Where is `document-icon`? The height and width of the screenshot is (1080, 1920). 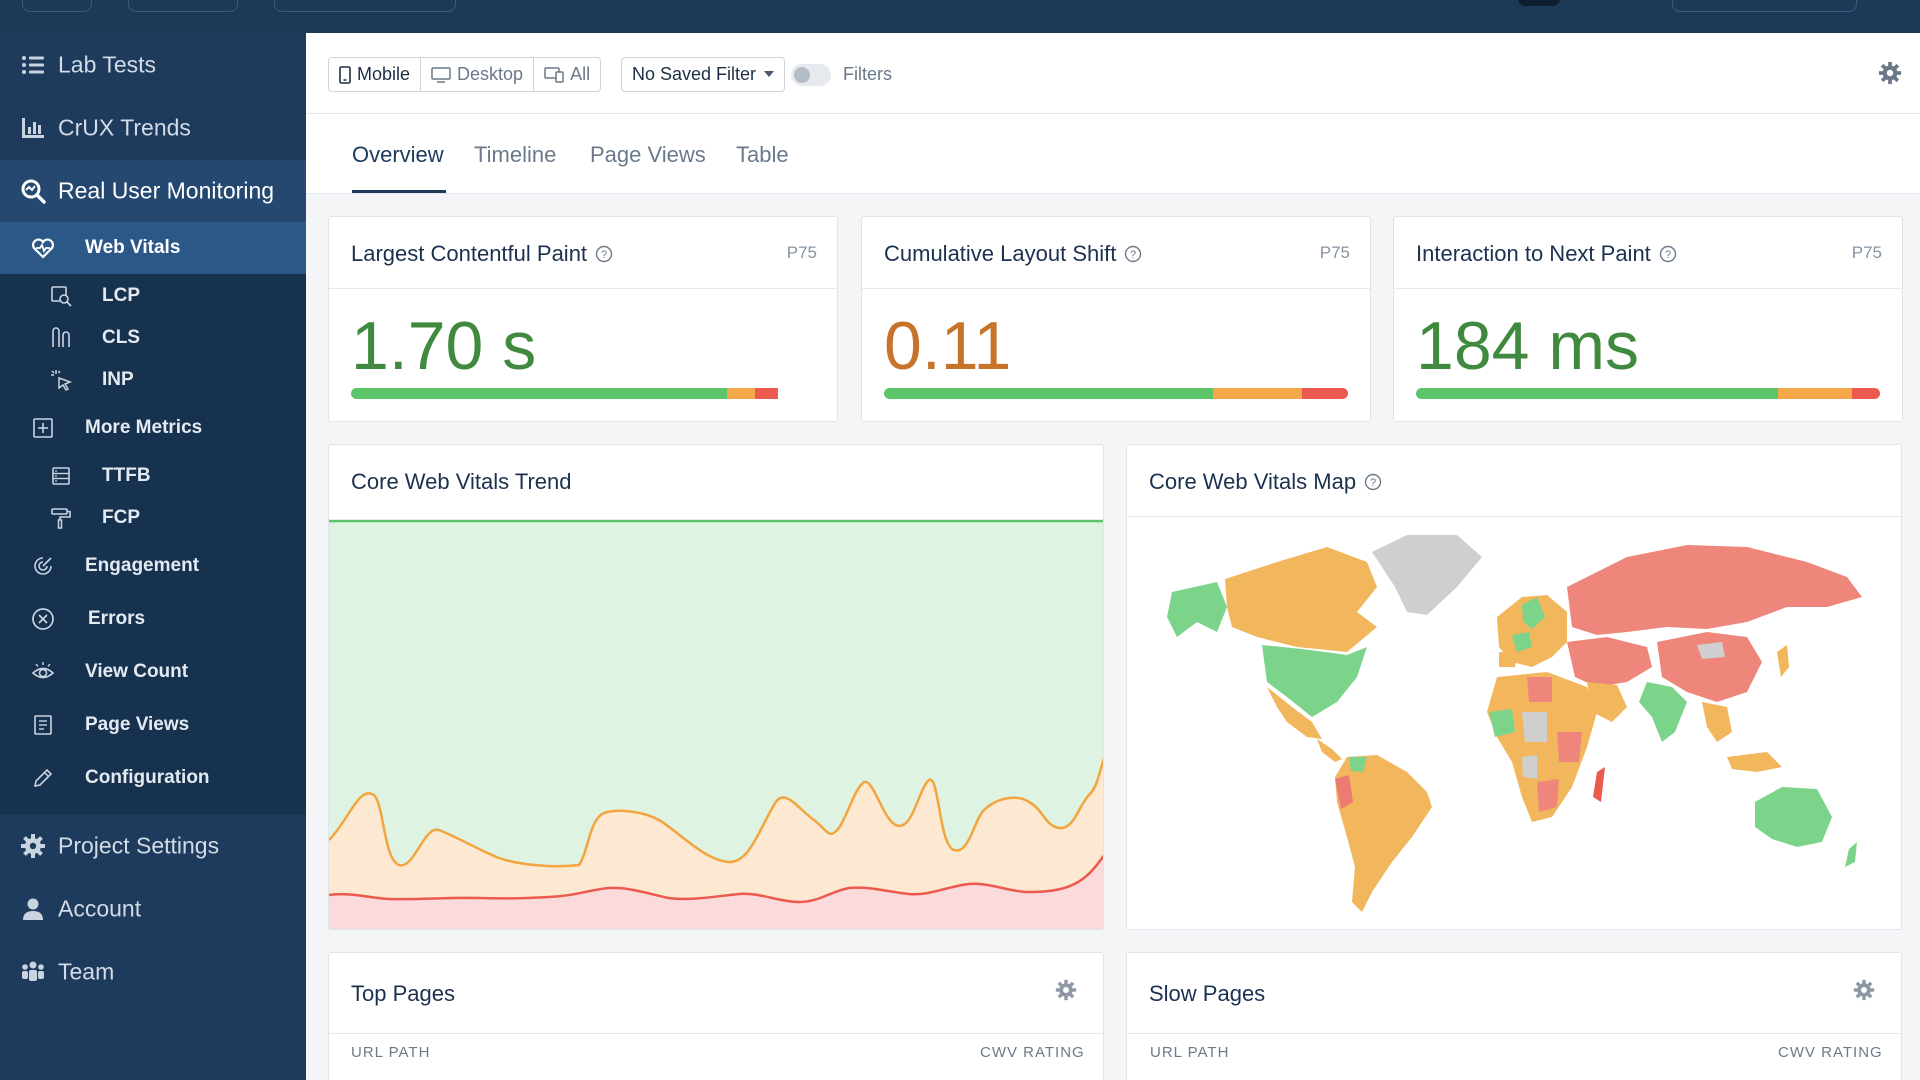
document-icon is located at coordinates (43, 725).